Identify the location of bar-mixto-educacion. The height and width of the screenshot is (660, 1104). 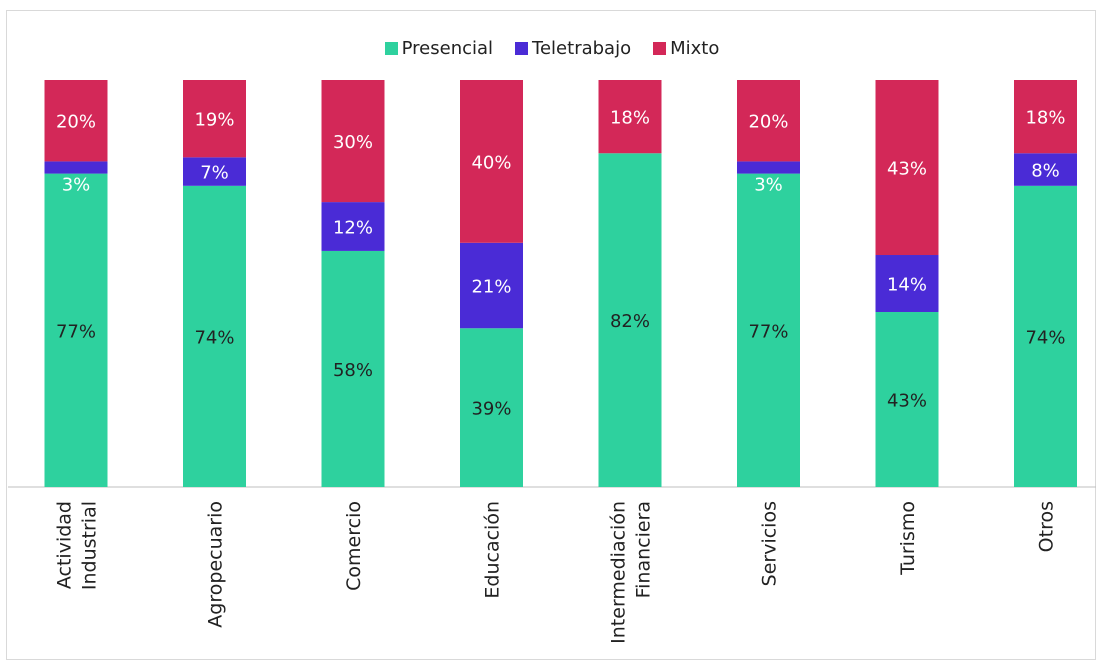
(491, 161).